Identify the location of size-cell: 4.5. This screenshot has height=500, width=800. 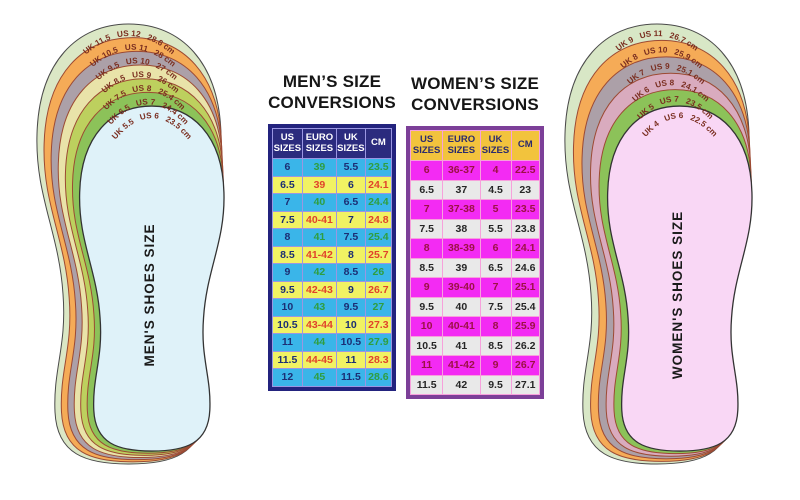
(495, 189).